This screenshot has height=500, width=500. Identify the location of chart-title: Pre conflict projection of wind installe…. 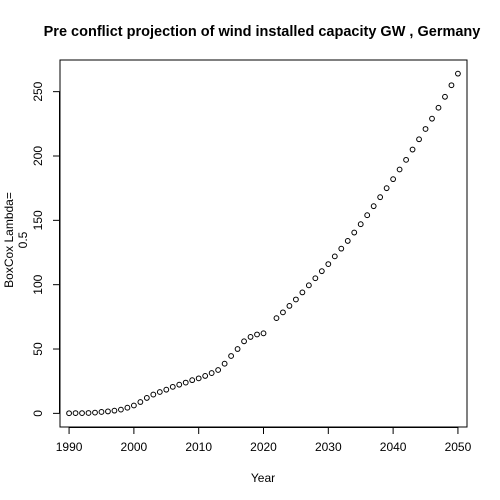
(262, 32).